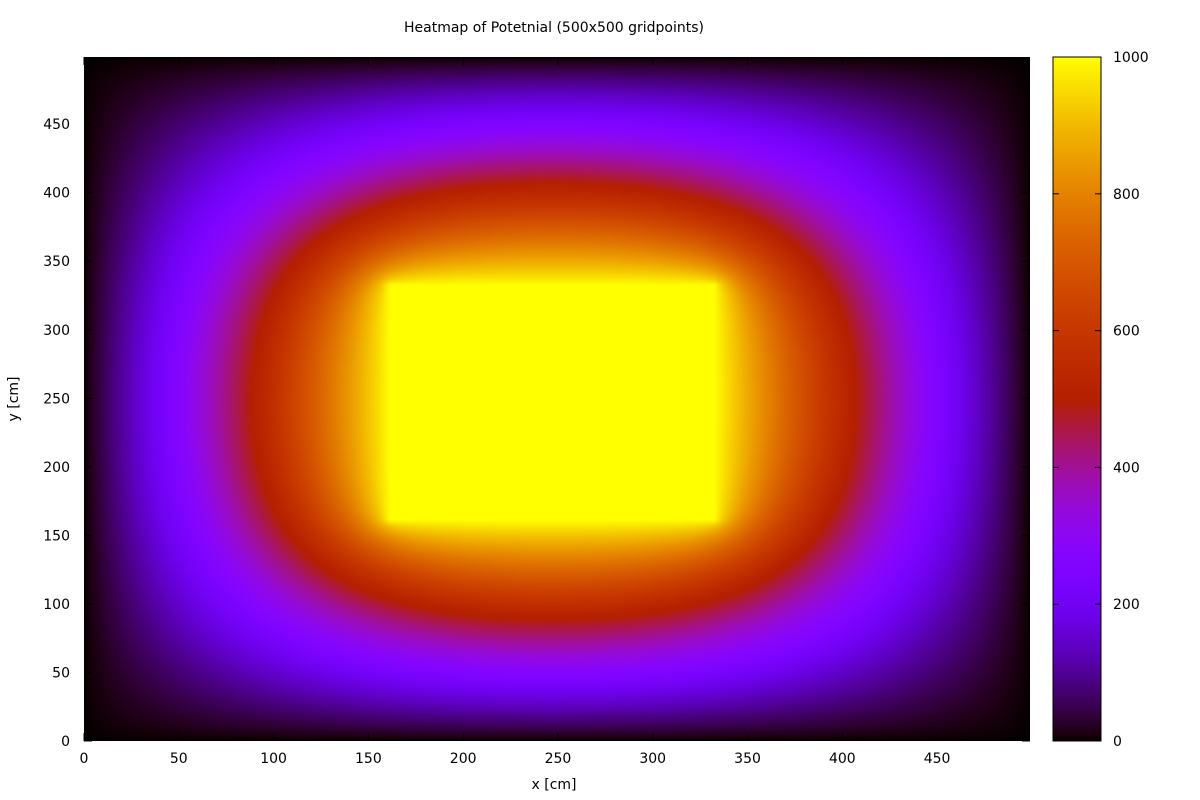  What do you see at coordinates (1126, 468) in the screenshot?
I see `colorbar-tick-label: 400` at bounding box center [1126, 468].